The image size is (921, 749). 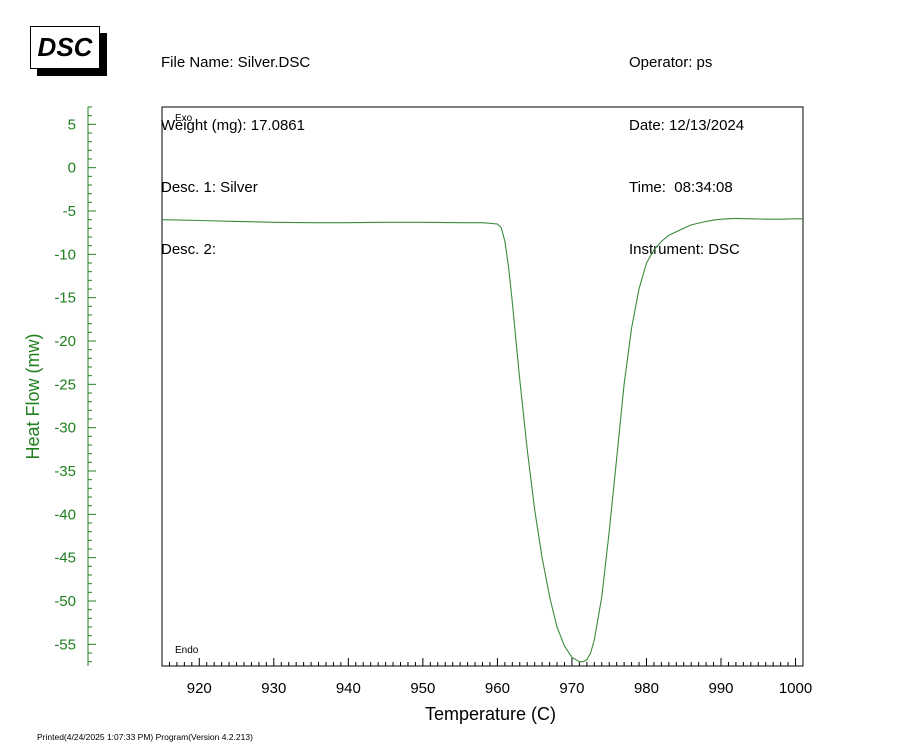 What do you see at coordinates (72, 124) in the screenshot?
I see `y-tick-label: 5` at bounding box center [72, 124].